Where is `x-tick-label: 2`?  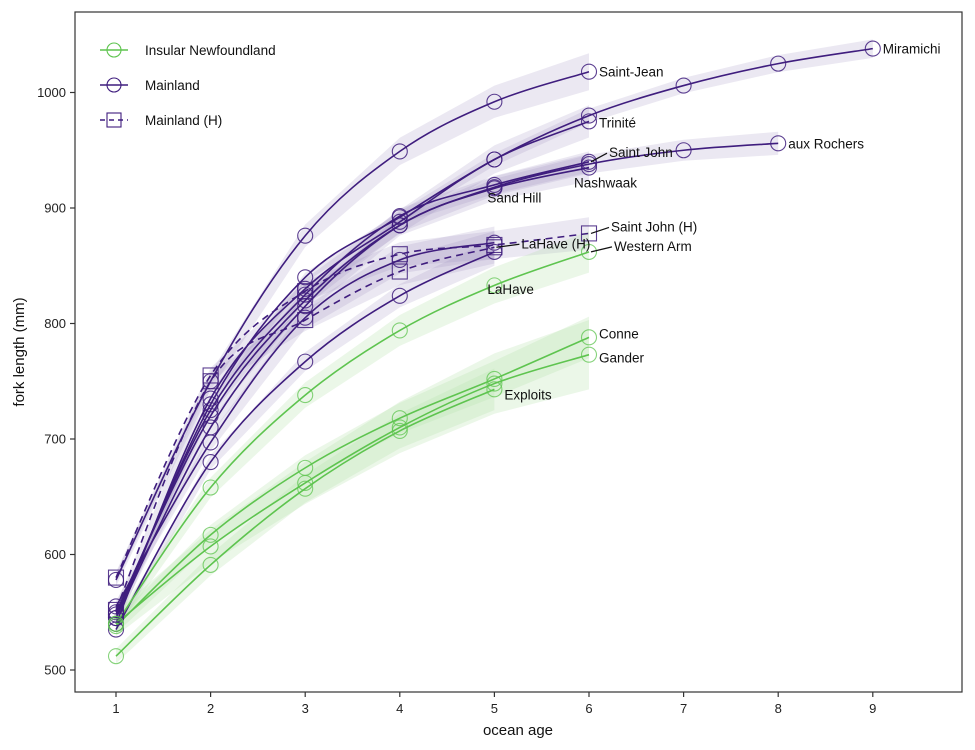
x-tick-label: 2 is located at coordinates (210, 708).